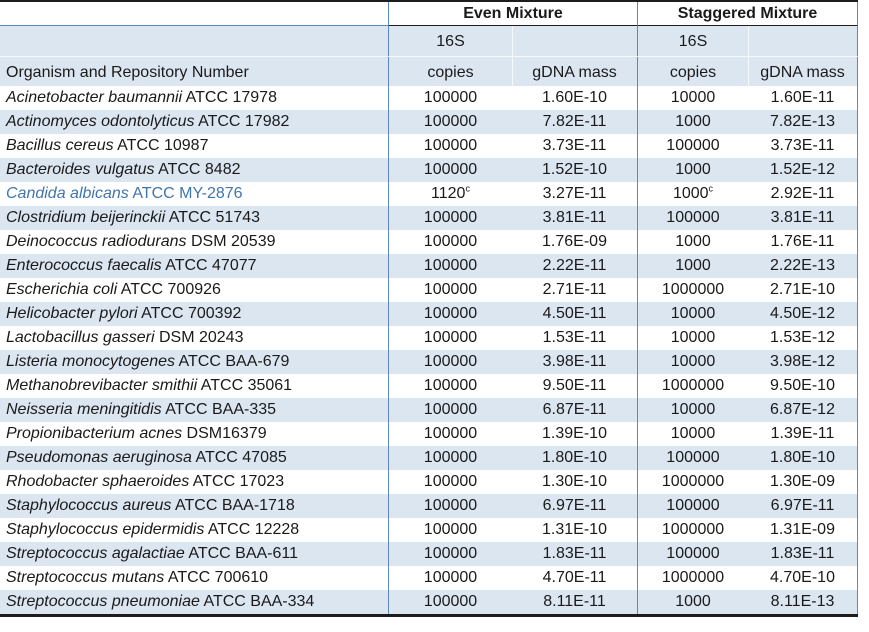 The image size is (869, 632). I want to click on organism-cell: Candida albicans ATCC MY-2876, so click(194, 194).